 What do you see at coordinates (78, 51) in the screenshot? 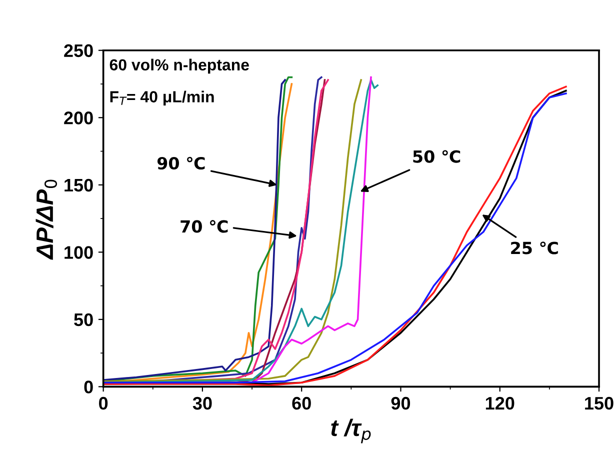
I see `y-tick-label: 250` at bounding box center [78, 51].